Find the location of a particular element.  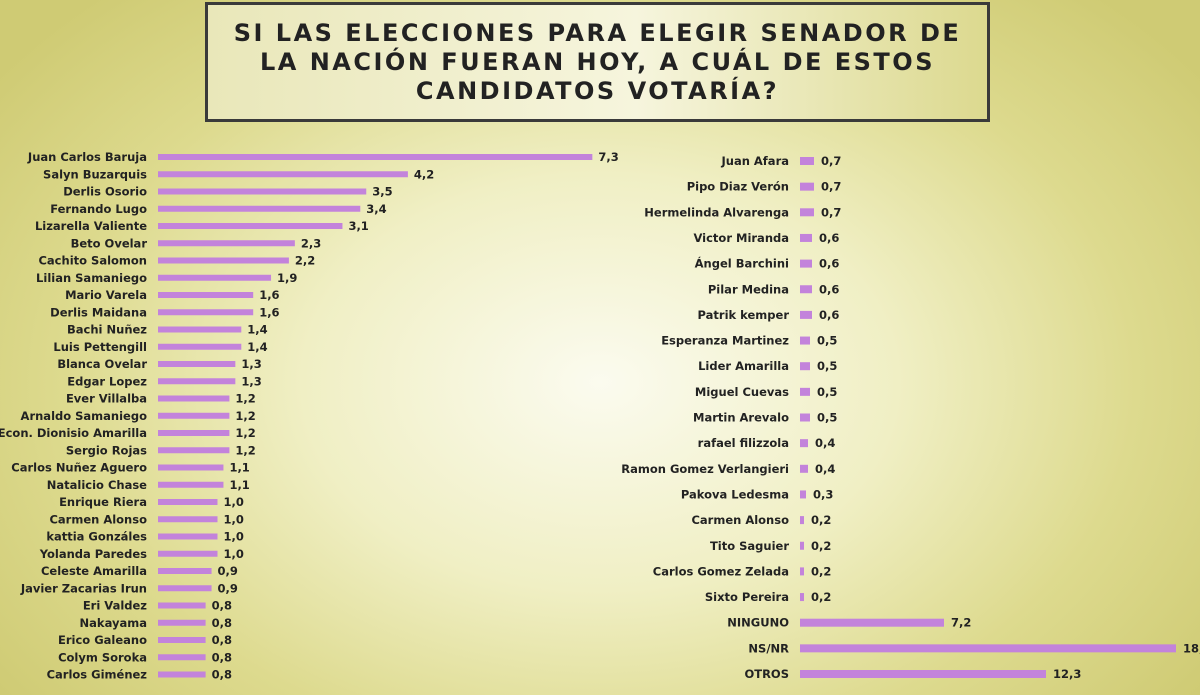

category-label: Beto Ovelar is located at coordinates (109, 243).